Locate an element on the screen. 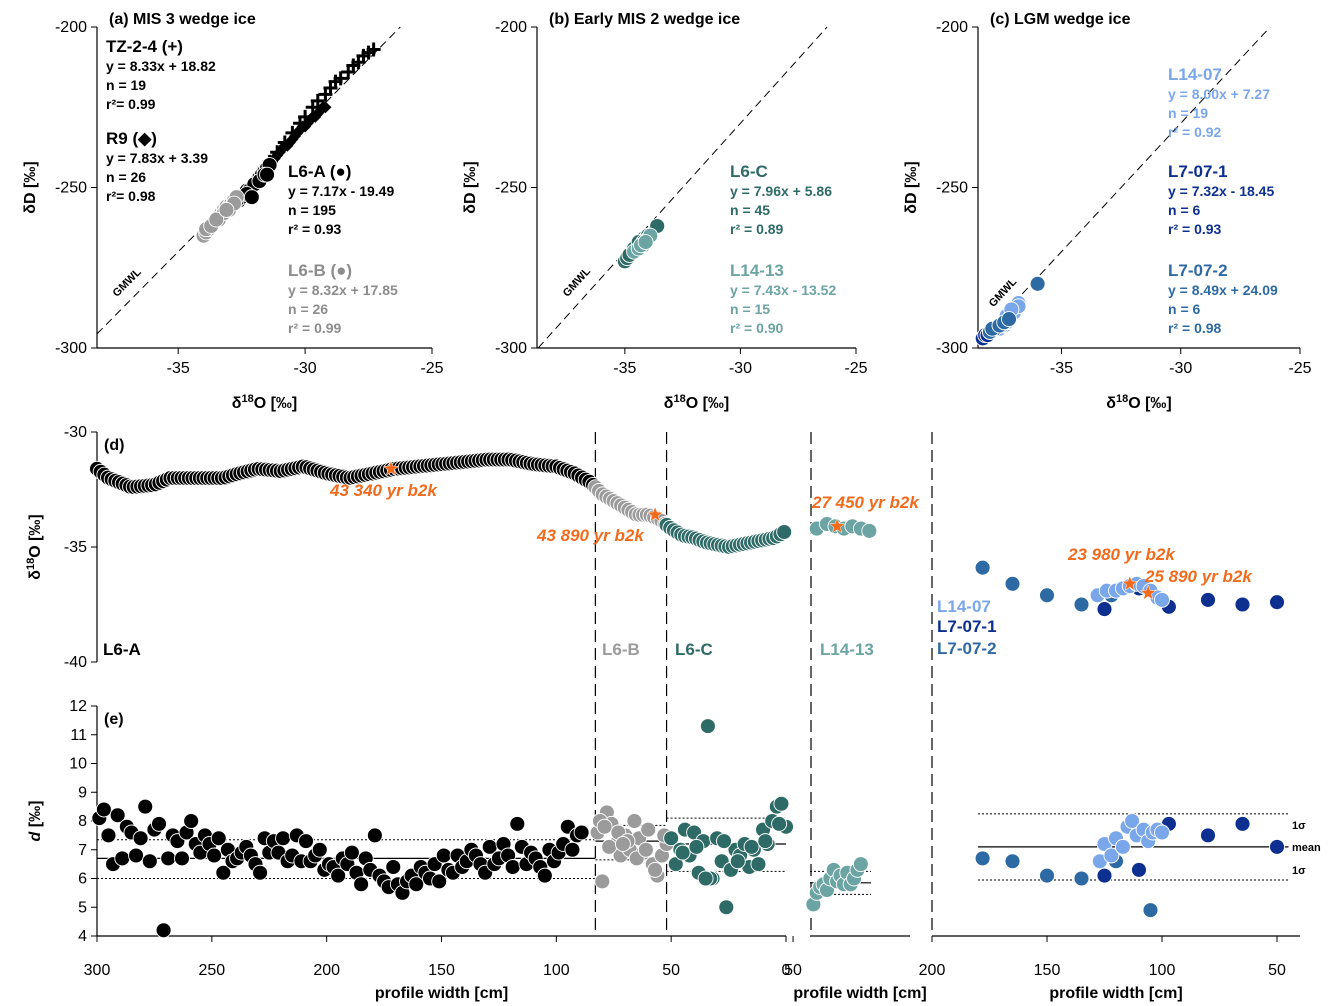  y-tick-label: -200 is located at coordinates (511, 27).